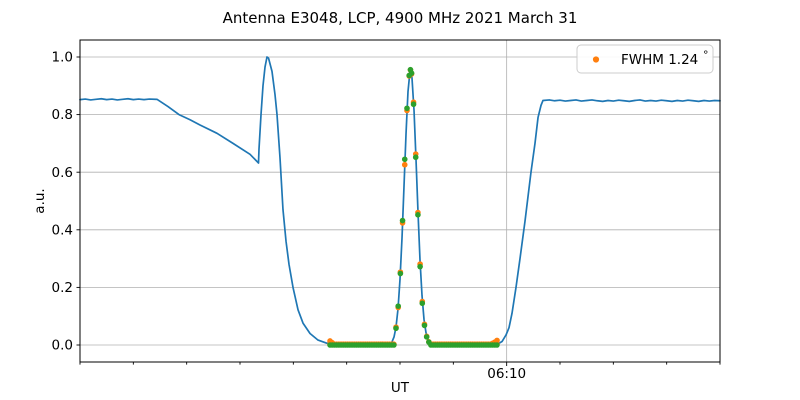 Image resolution: width=800 pixels, height=400 pixels. Describe the element at coordinates (62, 58) in the screenshot. I see `y-tick-label: 1.0` at that location.